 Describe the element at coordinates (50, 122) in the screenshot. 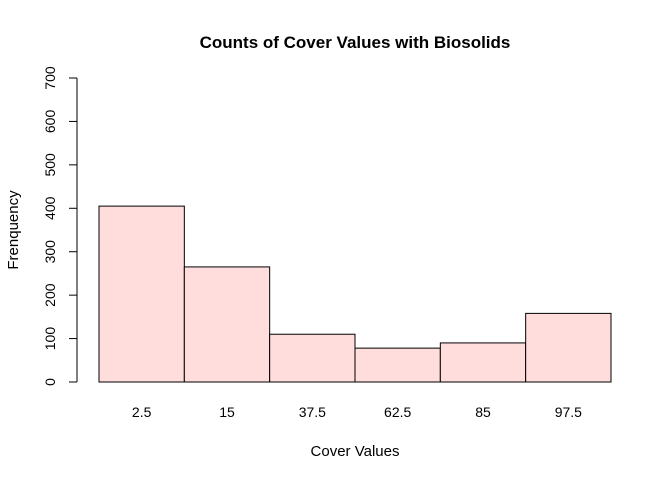

I see `y-tick-label: 600` at that location.